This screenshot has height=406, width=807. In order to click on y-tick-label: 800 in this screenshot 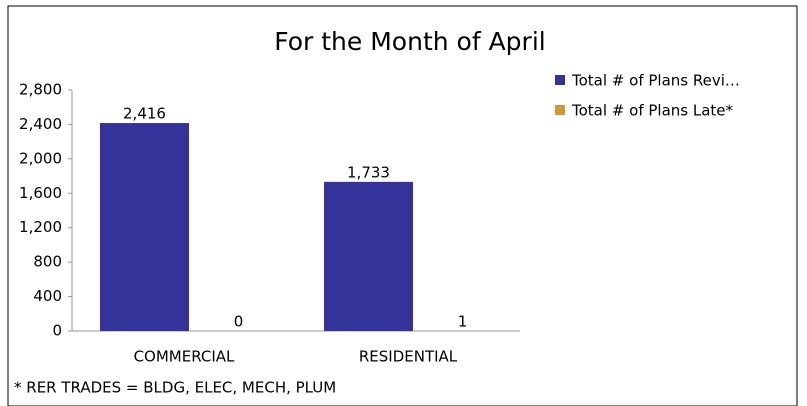, I will do `click(47, 262)`.